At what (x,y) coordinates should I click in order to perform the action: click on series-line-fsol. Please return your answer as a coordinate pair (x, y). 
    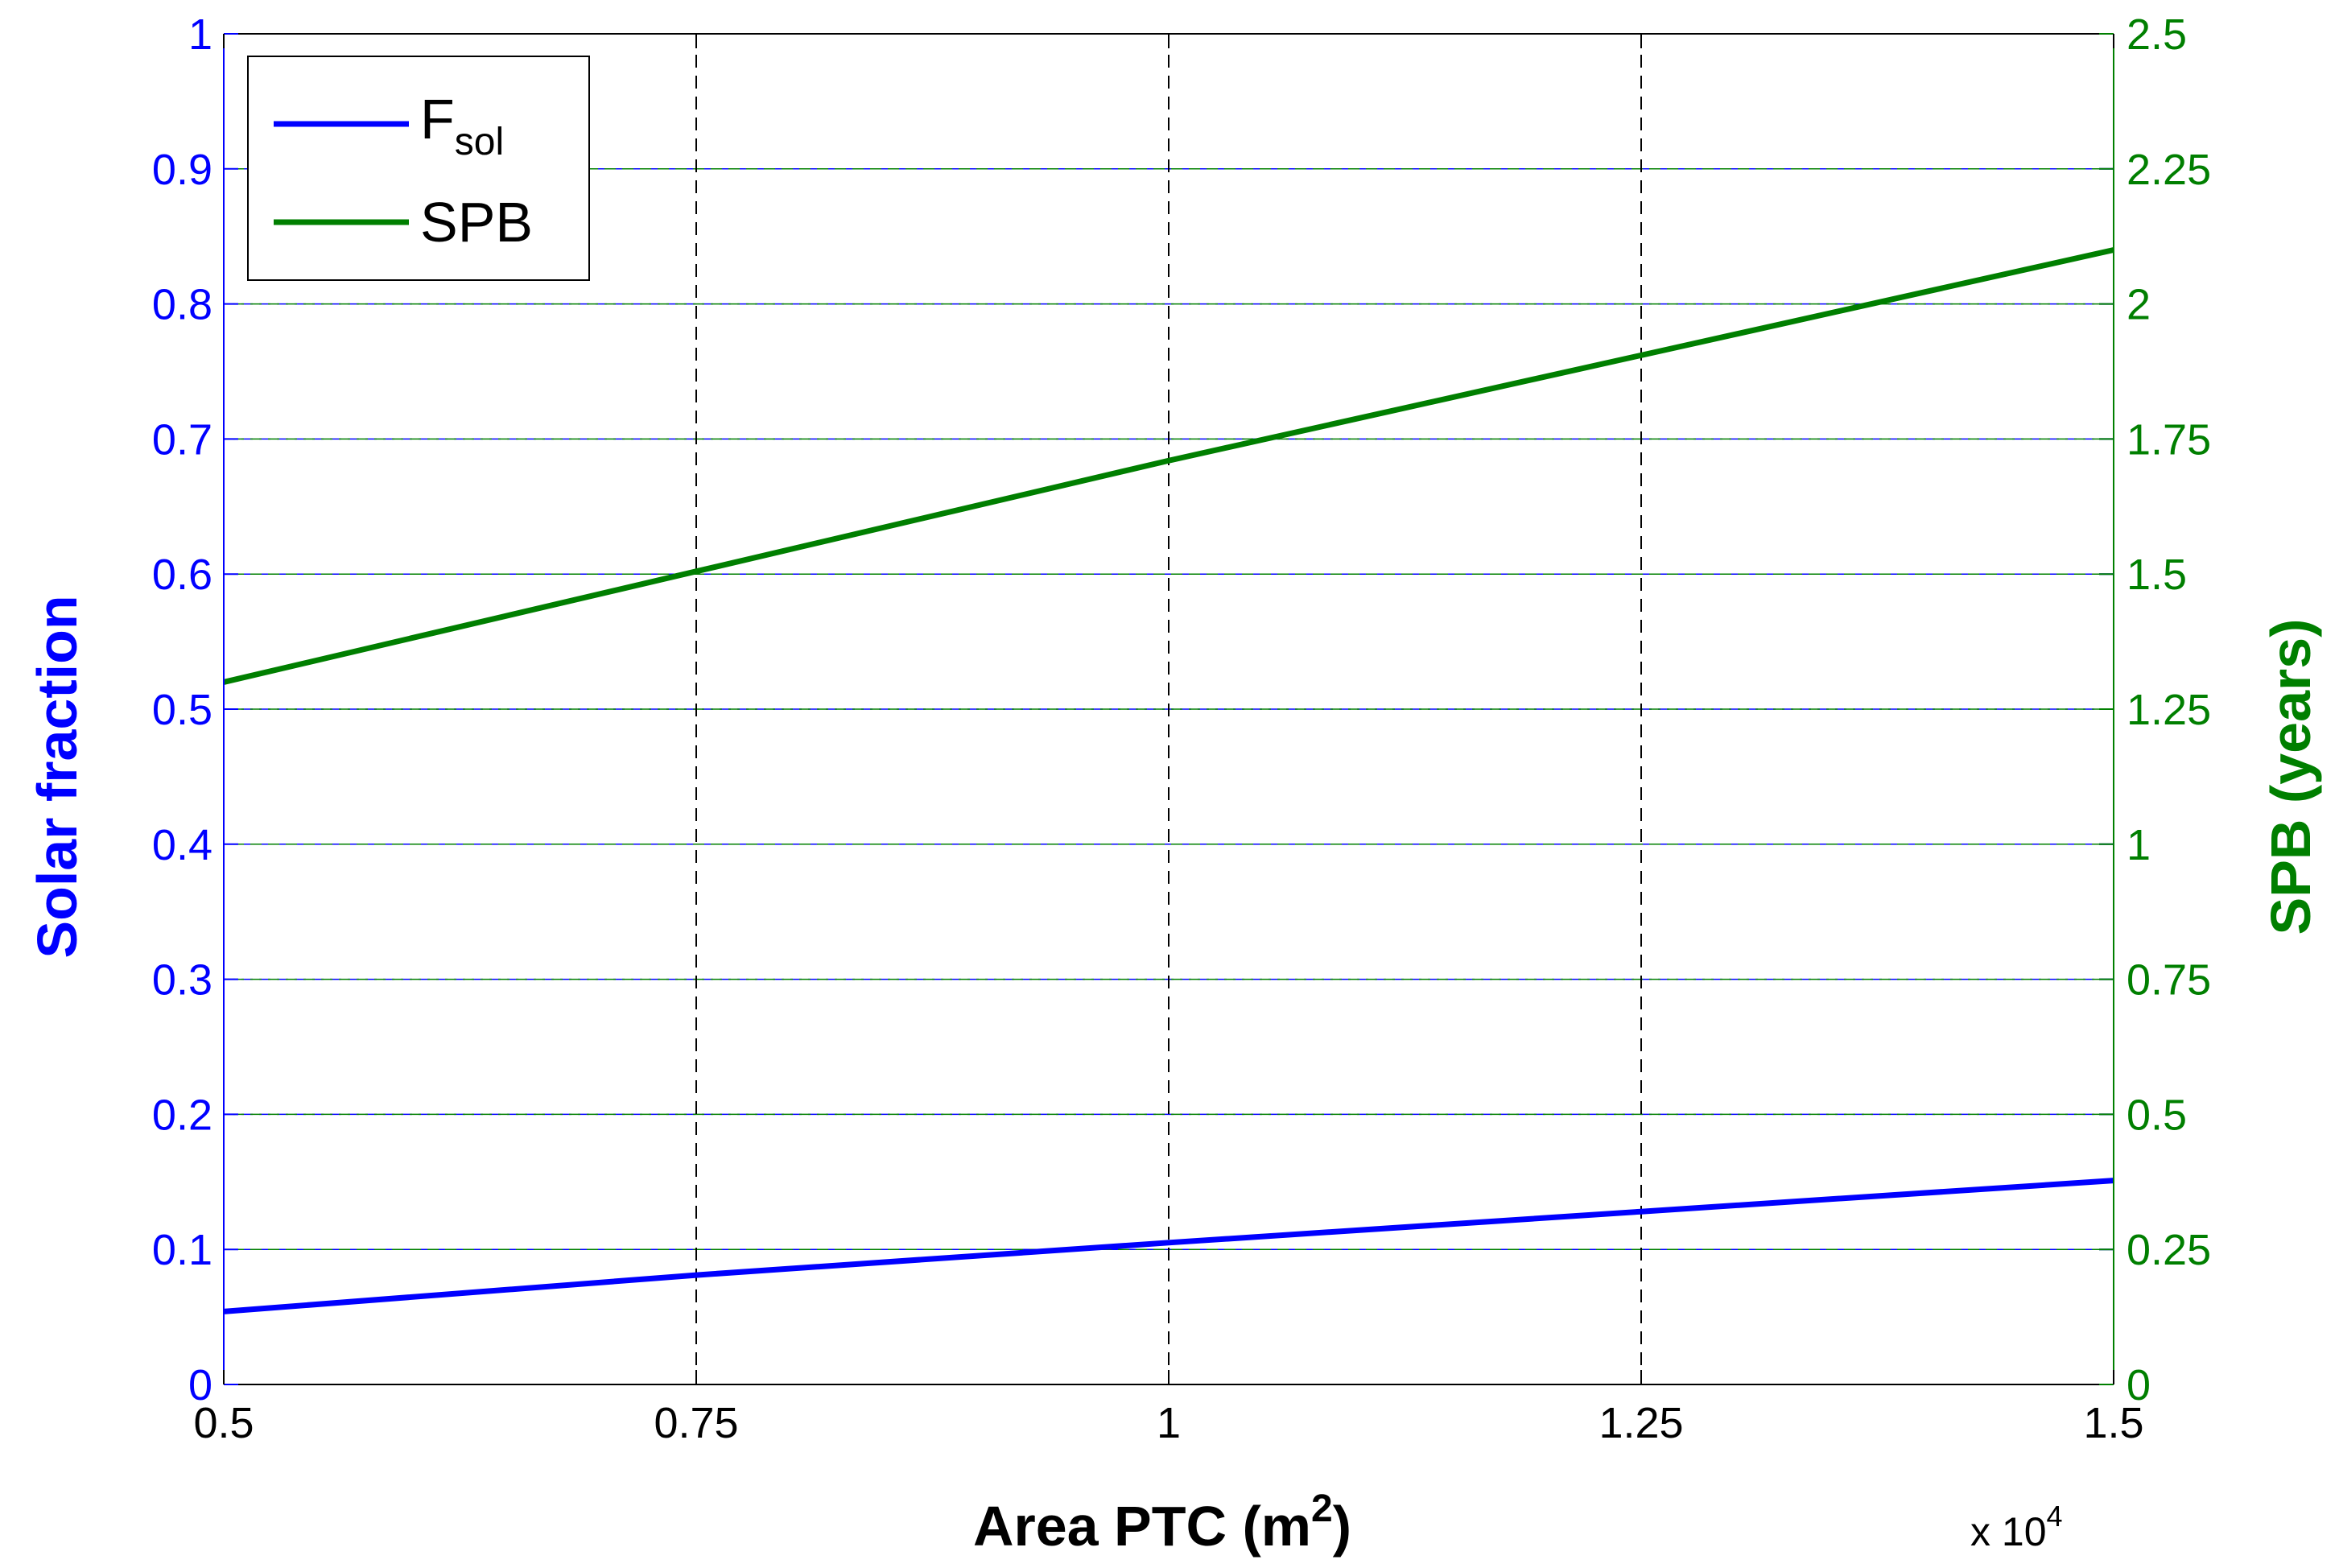
    Looking at the image, I should click on (1168, 1246).